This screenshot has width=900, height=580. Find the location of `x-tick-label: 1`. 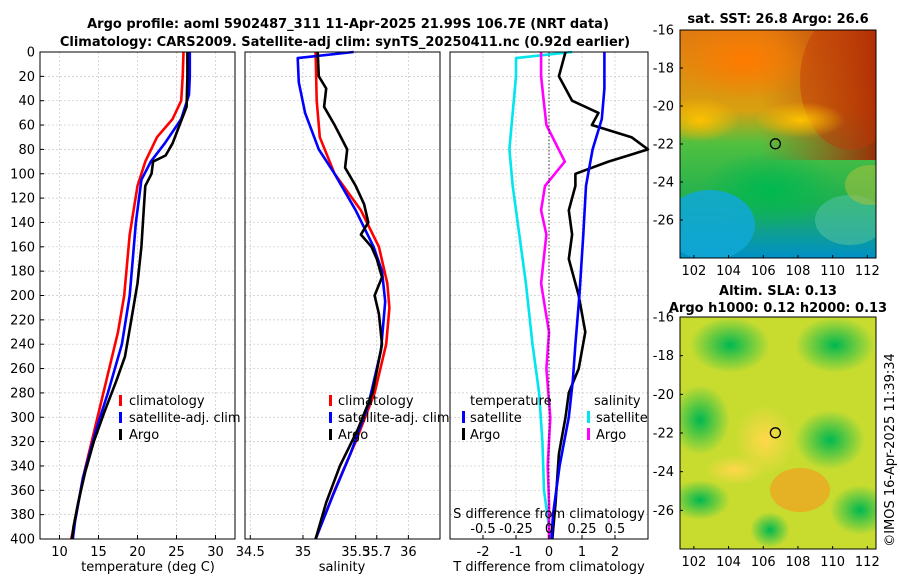

x-tick-label: 1 is located at coordinates (582, 552).